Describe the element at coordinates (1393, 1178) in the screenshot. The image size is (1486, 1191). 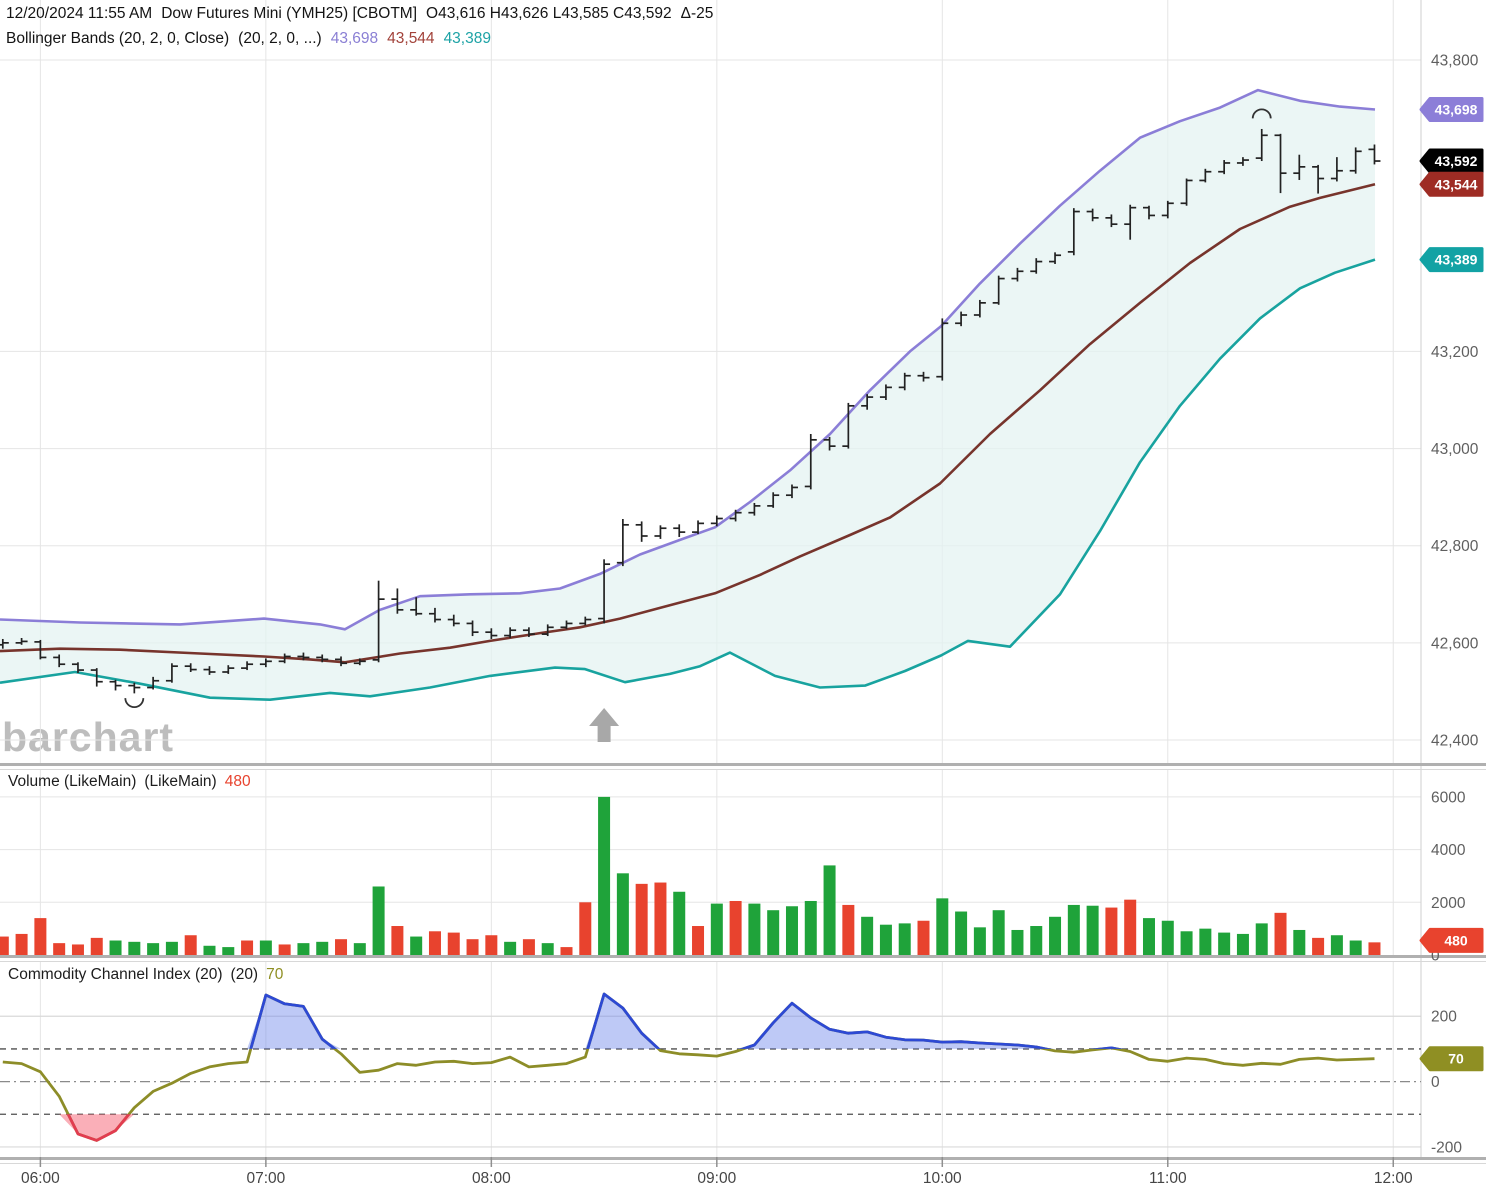
I see `time-axis-label: 12:00` at that location.